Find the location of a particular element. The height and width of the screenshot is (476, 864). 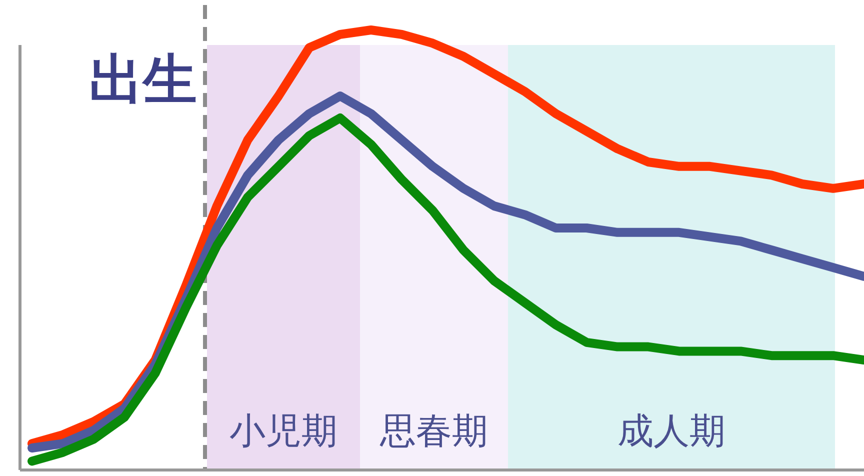

annotation: 小児期 is located at coordinates (284, 430).